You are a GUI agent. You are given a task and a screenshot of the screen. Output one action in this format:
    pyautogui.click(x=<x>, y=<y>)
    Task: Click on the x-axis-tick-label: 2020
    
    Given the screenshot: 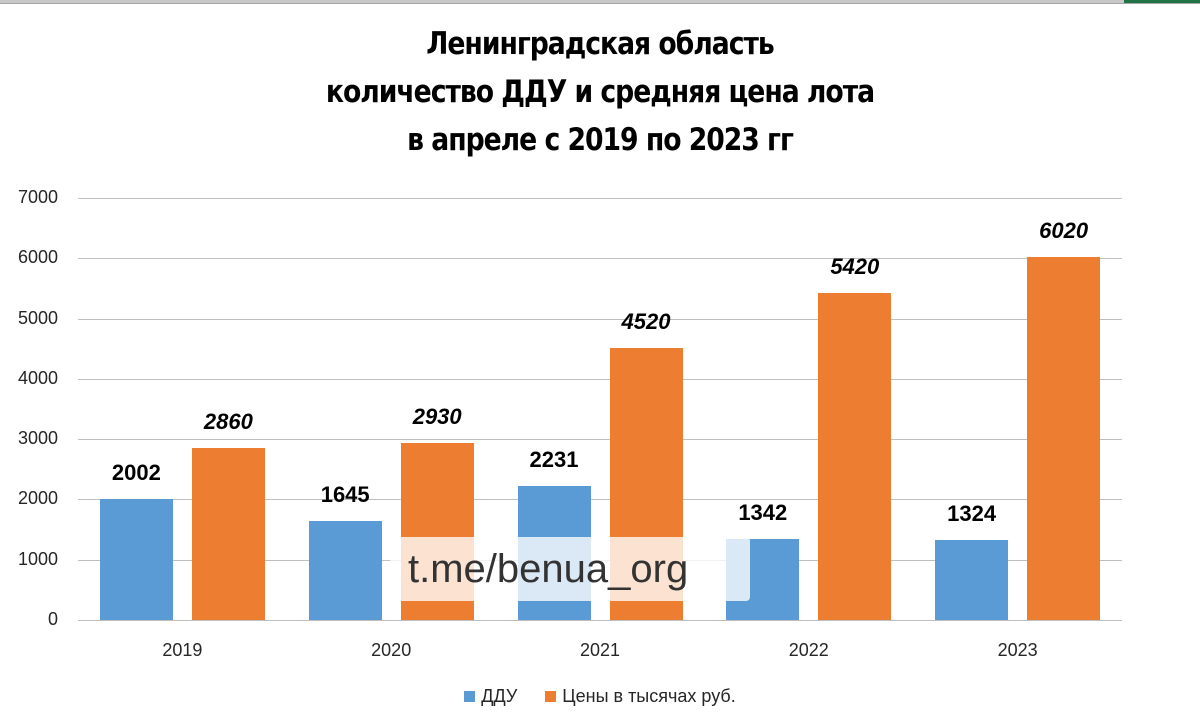 What is the action you would take?
    pyautogui.click(x=391, y=650)
    